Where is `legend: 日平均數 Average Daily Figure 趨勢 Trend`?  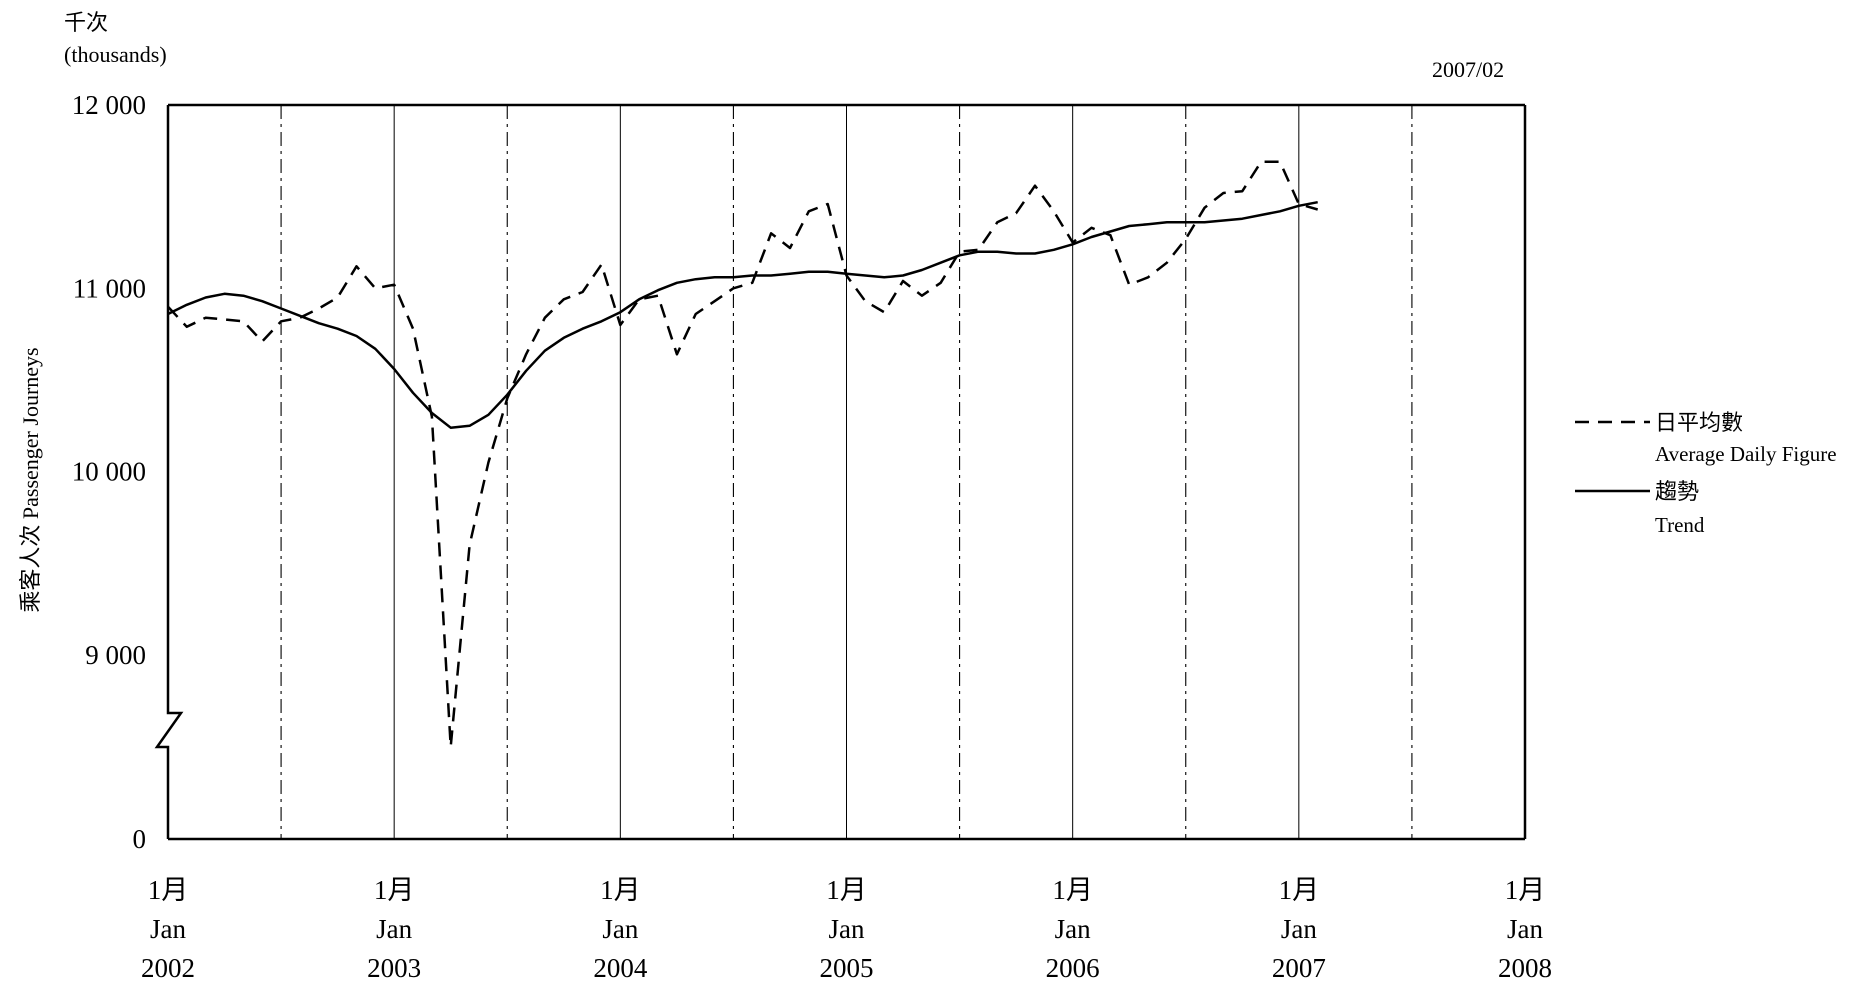 legend: 日平均數 Average Daily Figure 趨勢 Trend is located at coordinates (1706, 473).